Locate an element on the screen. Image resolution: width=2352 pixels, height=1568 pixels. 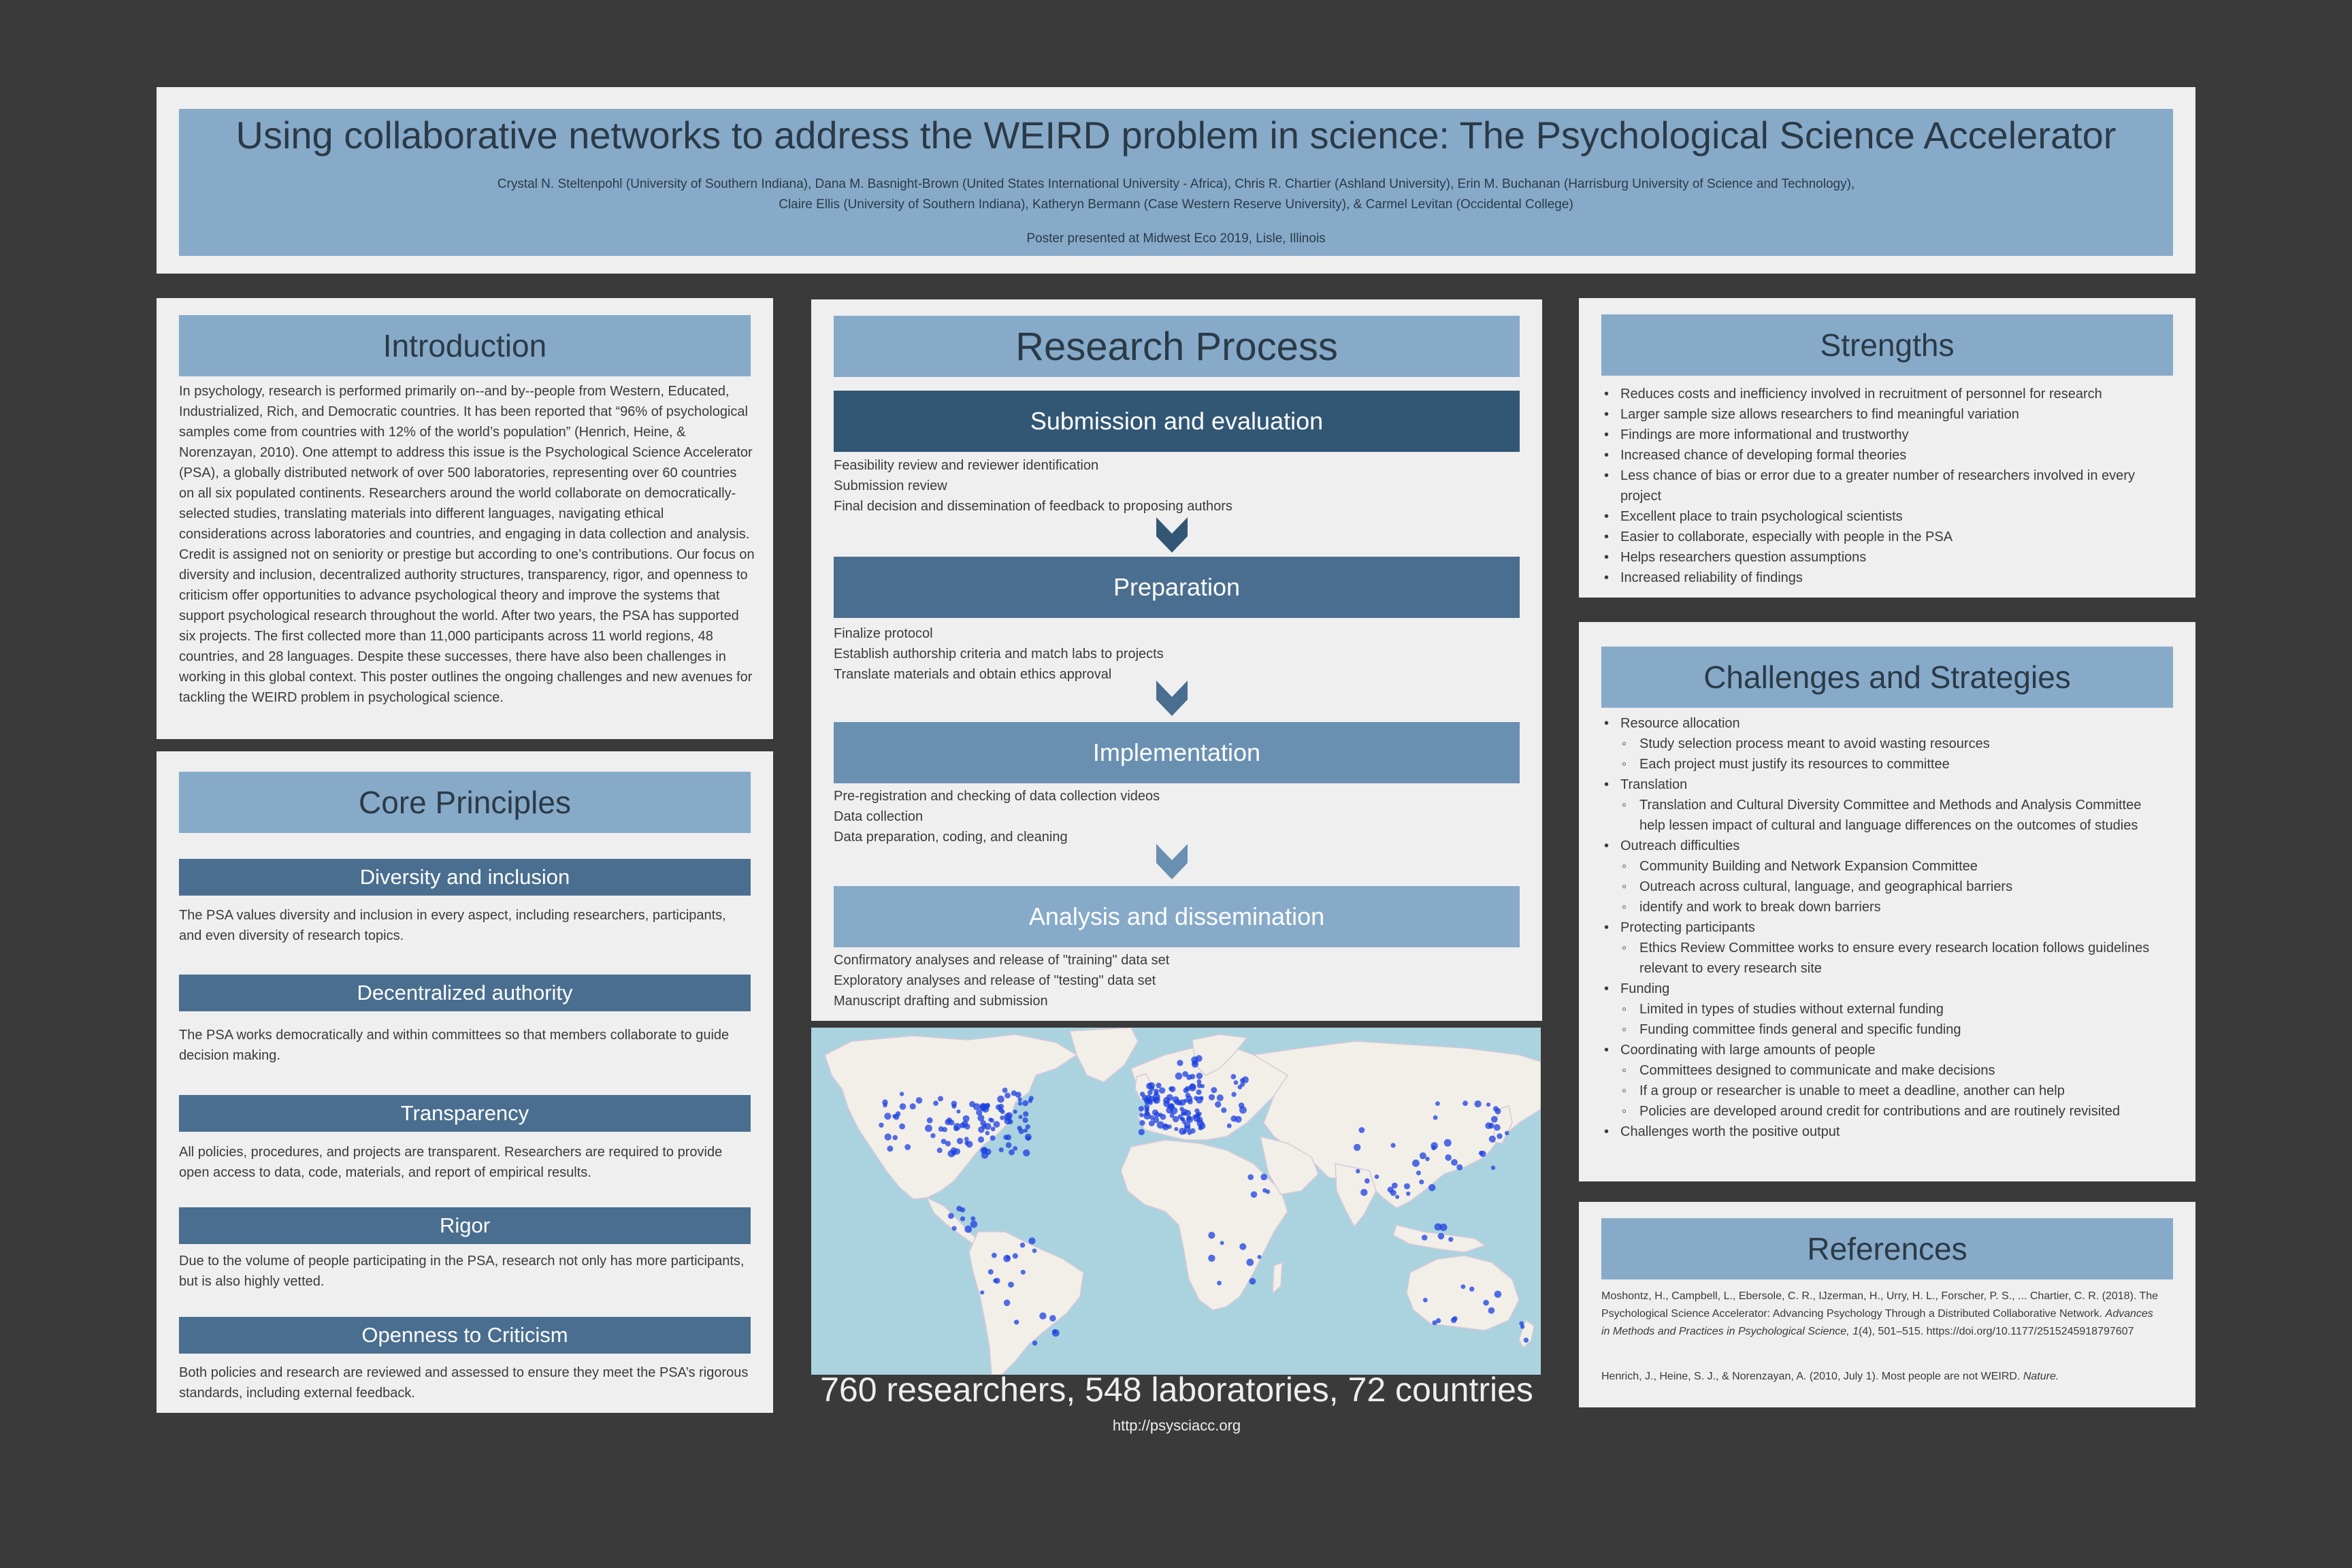
stage-line: Data collection is located at coordinates (879, 817).